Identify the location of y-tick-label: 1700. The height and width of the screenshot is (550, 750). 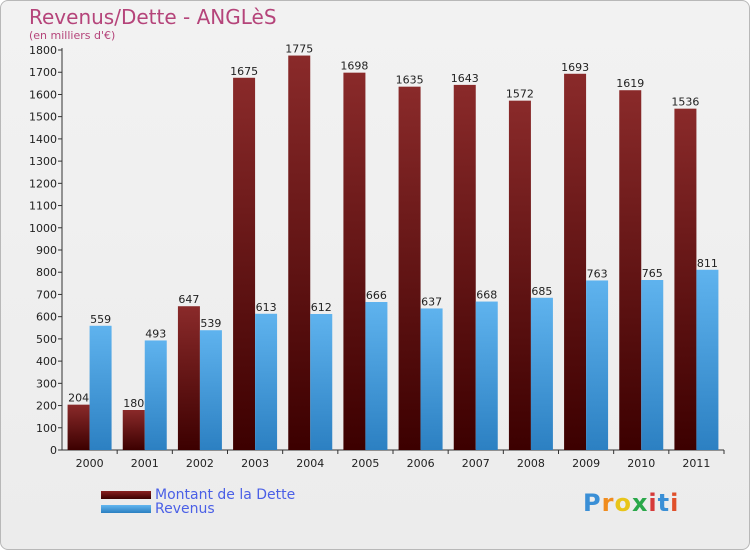
(43, 72).